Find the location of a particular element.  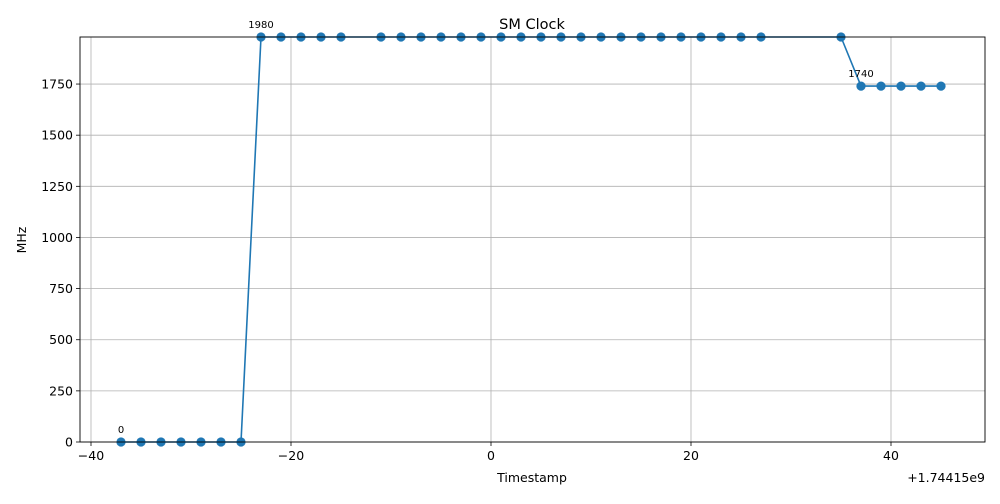

y-tick-label: 1000 is located at coordinates (57, 237).